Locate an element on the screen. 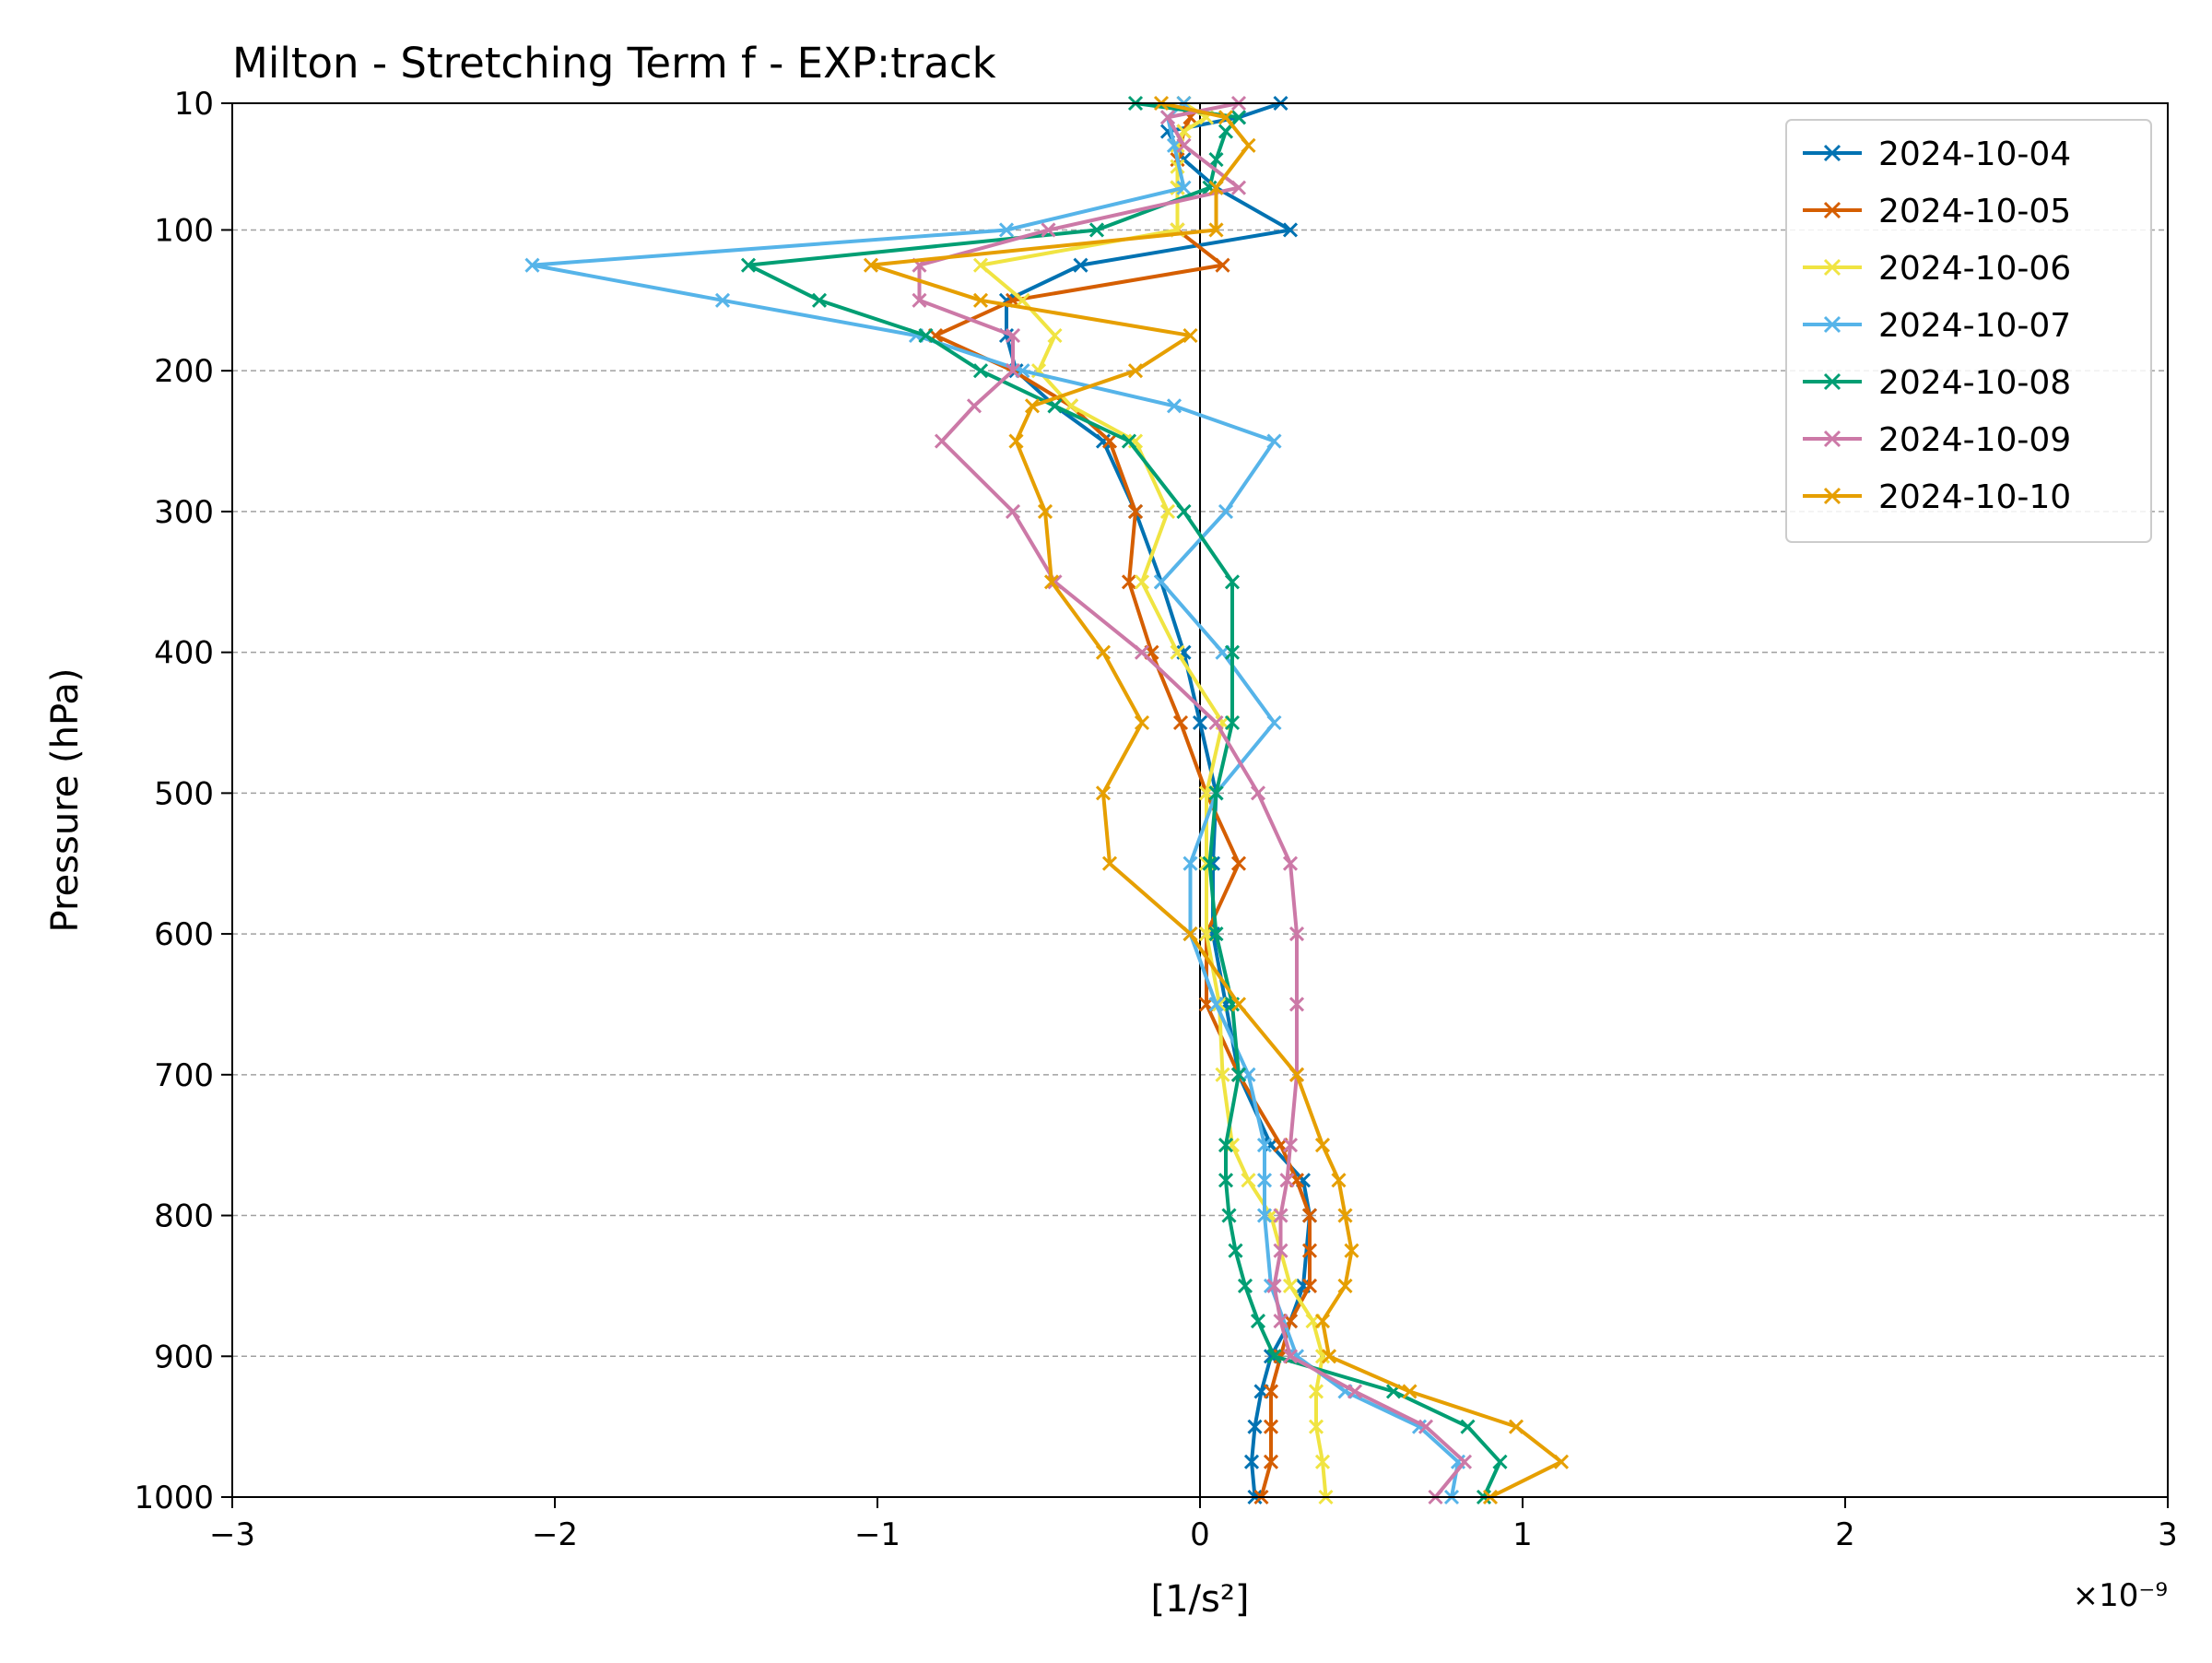  x-tick-label: 1 is located at coordinates (1522, 1534).